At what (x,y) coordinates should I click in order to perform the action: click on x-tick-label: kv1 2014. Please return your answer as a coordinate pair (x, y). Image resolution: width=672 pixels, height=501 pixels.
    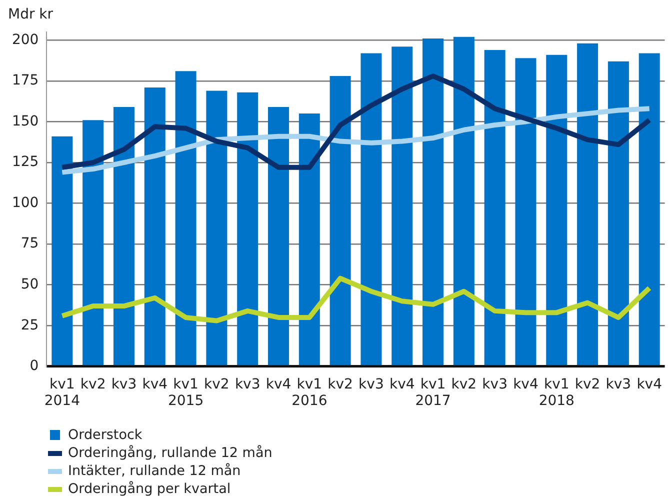
    Looking at the image, I should click on (62, 393).